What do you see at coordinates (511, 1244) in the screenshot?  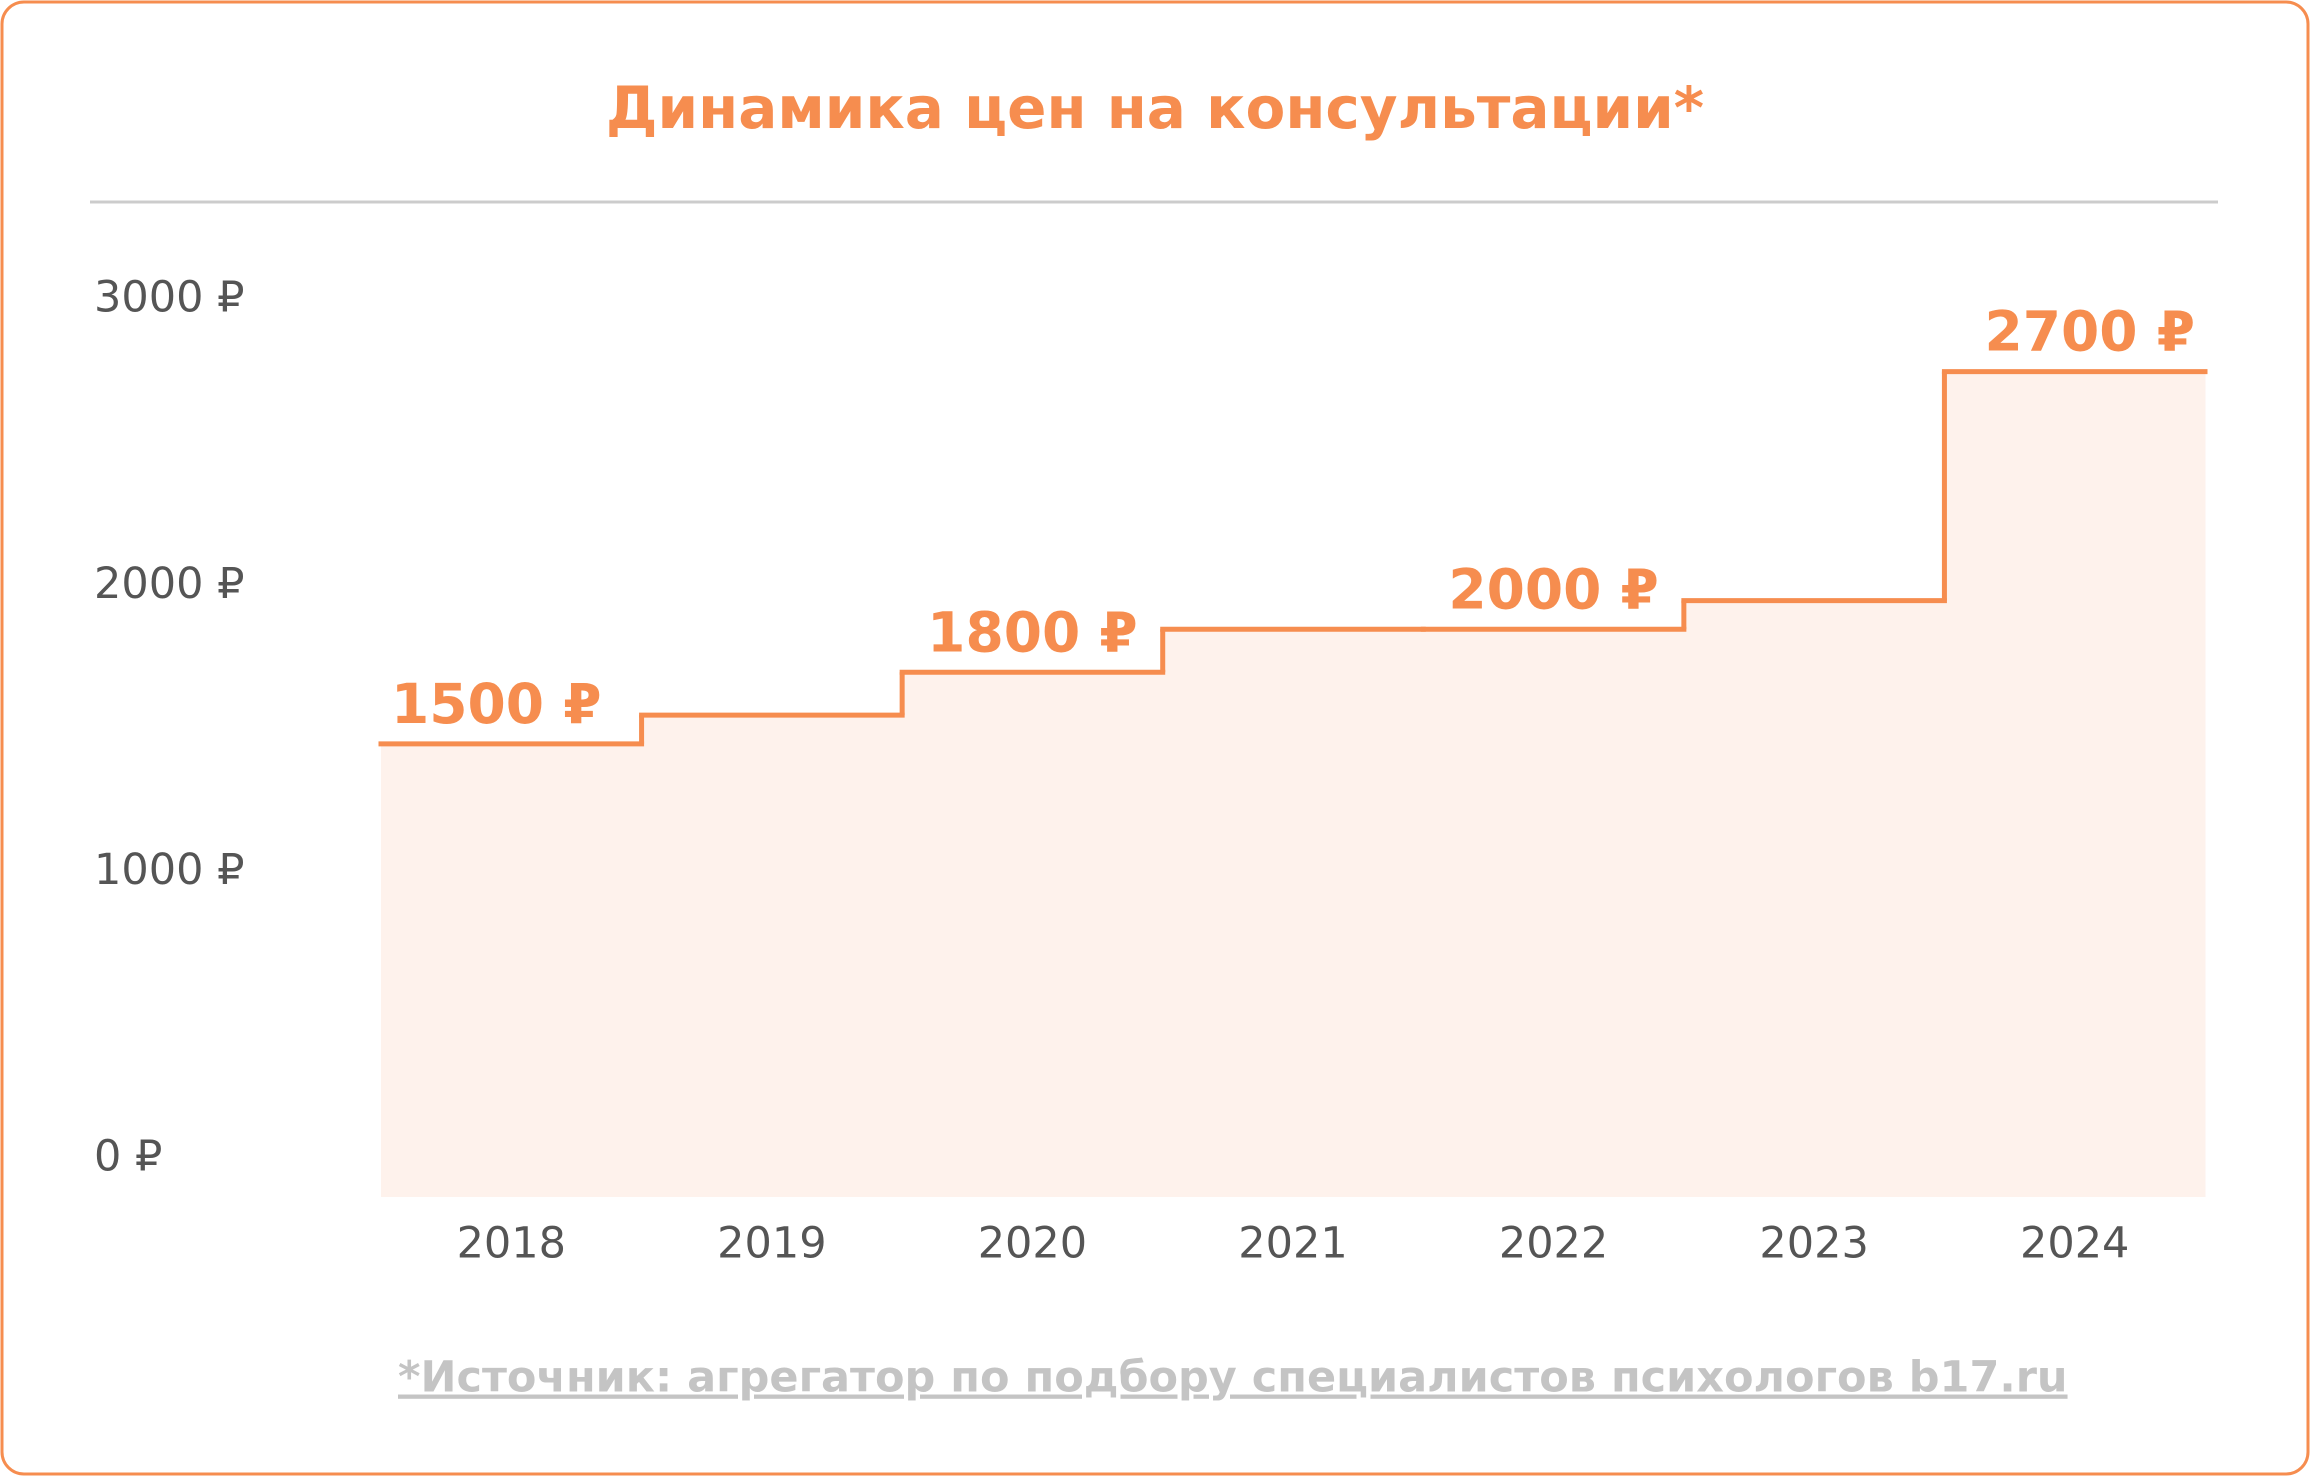 I see `x-tick-label: 2018` at bounding box center [511, 1244].